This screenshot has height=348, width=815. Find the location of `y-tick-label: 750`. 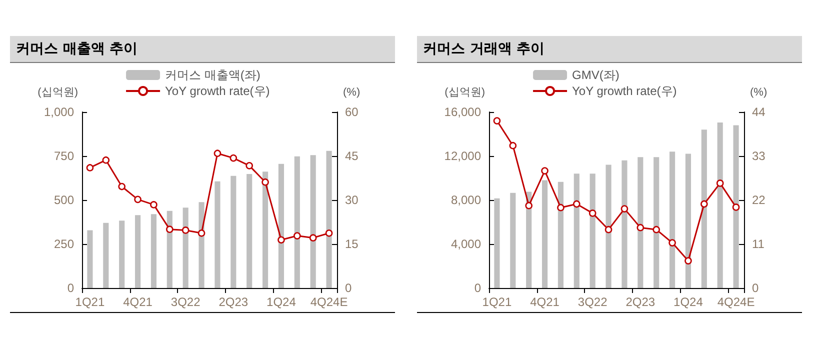

y-tick-label: 750 is located at coordinates (64, 156).